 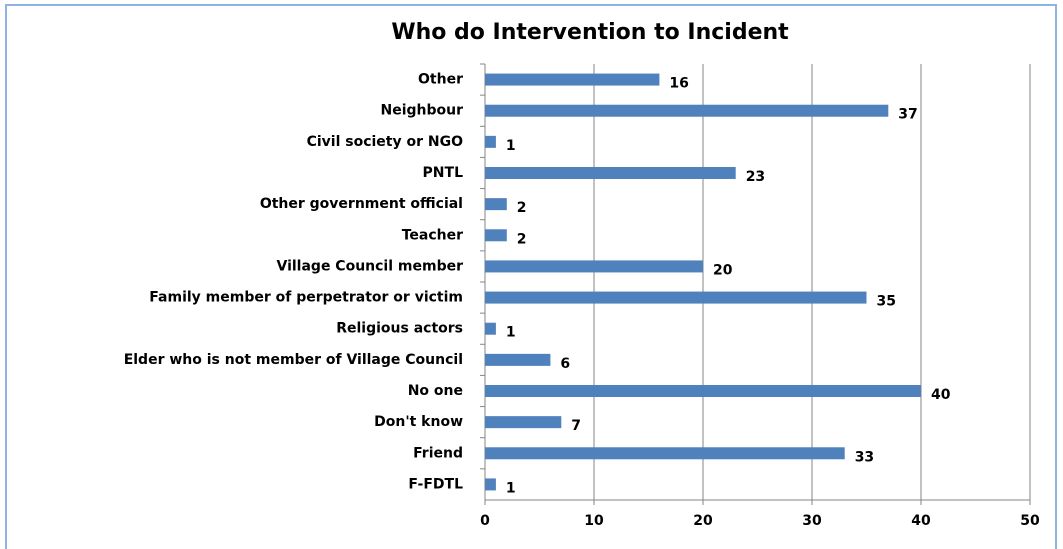 What do you see at coordinates (361, 204) in the screenshot?
I see `y-tick-label: Other government official` at bounding box center [361, 204].